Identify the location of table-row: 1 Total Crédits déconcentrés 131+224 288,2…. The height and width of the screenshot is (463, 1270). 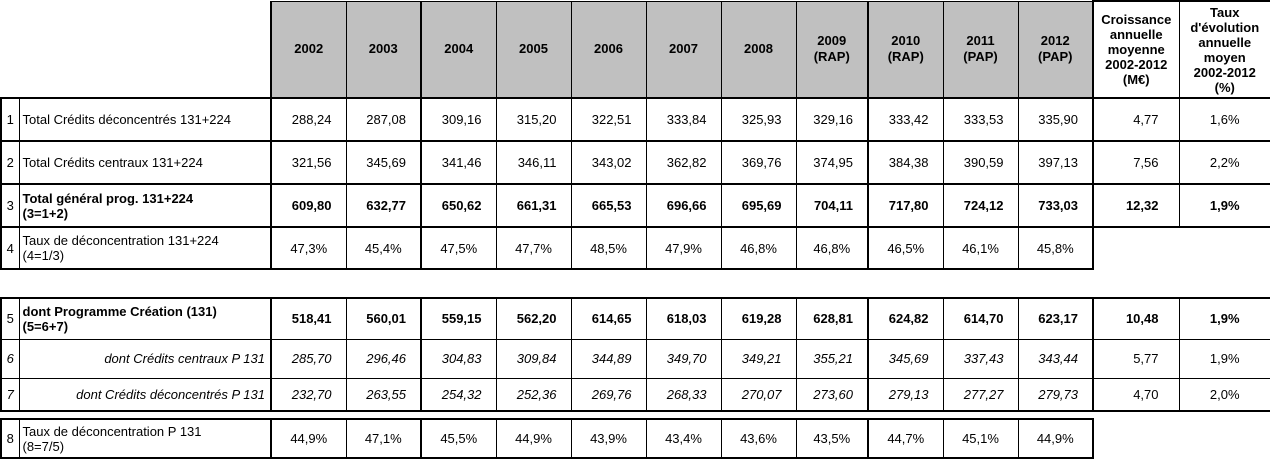
(635, 119).